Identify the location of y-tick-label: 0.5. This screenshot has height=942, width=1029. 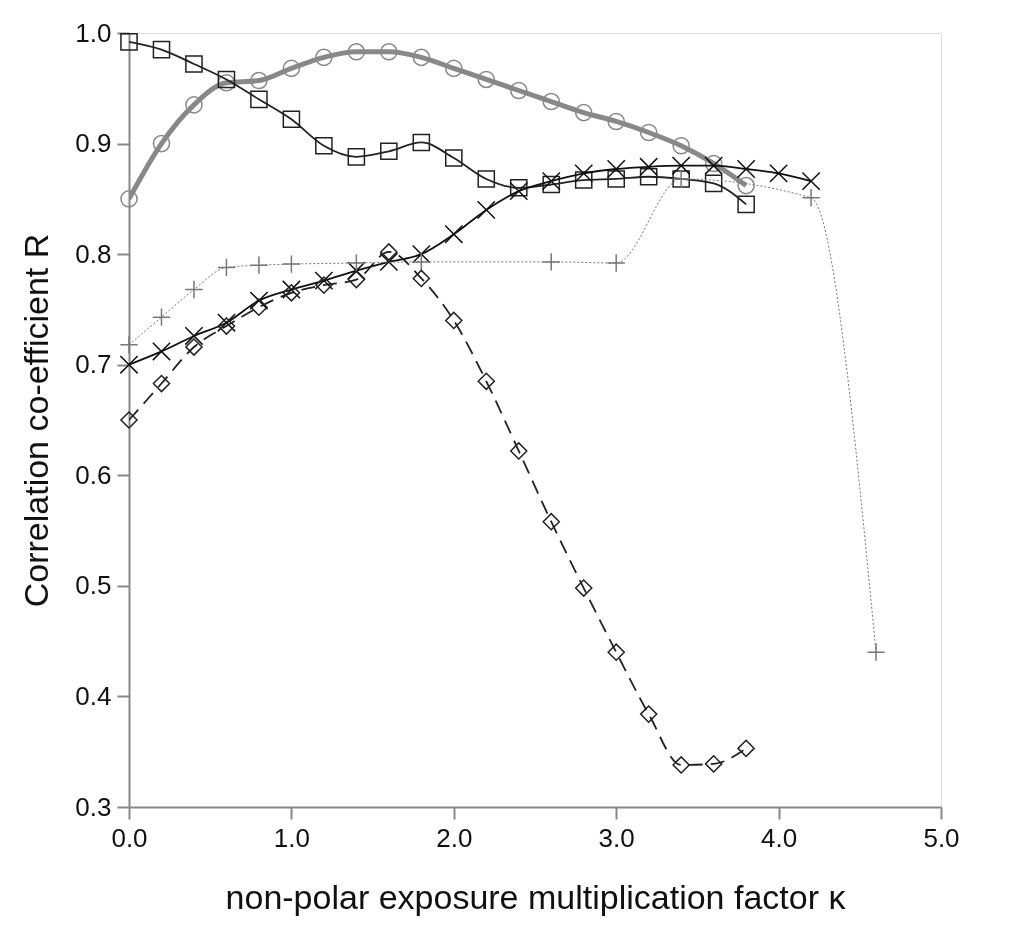
(93, 585).